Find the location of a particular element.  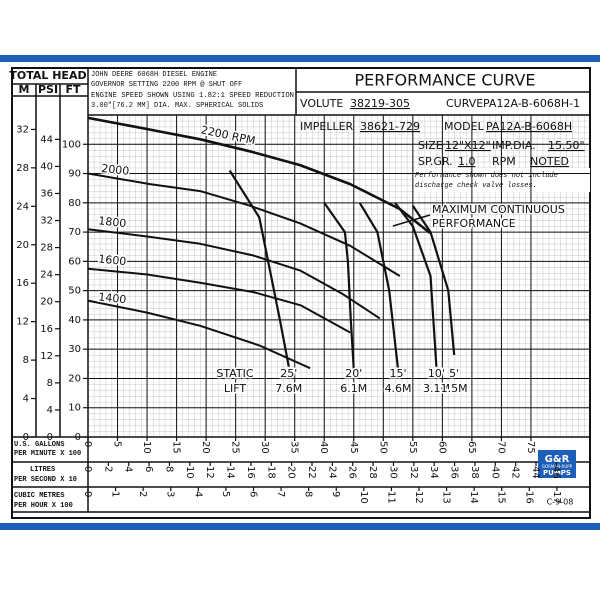

y-tick-label: 28 is located at coordinates (22, 168).